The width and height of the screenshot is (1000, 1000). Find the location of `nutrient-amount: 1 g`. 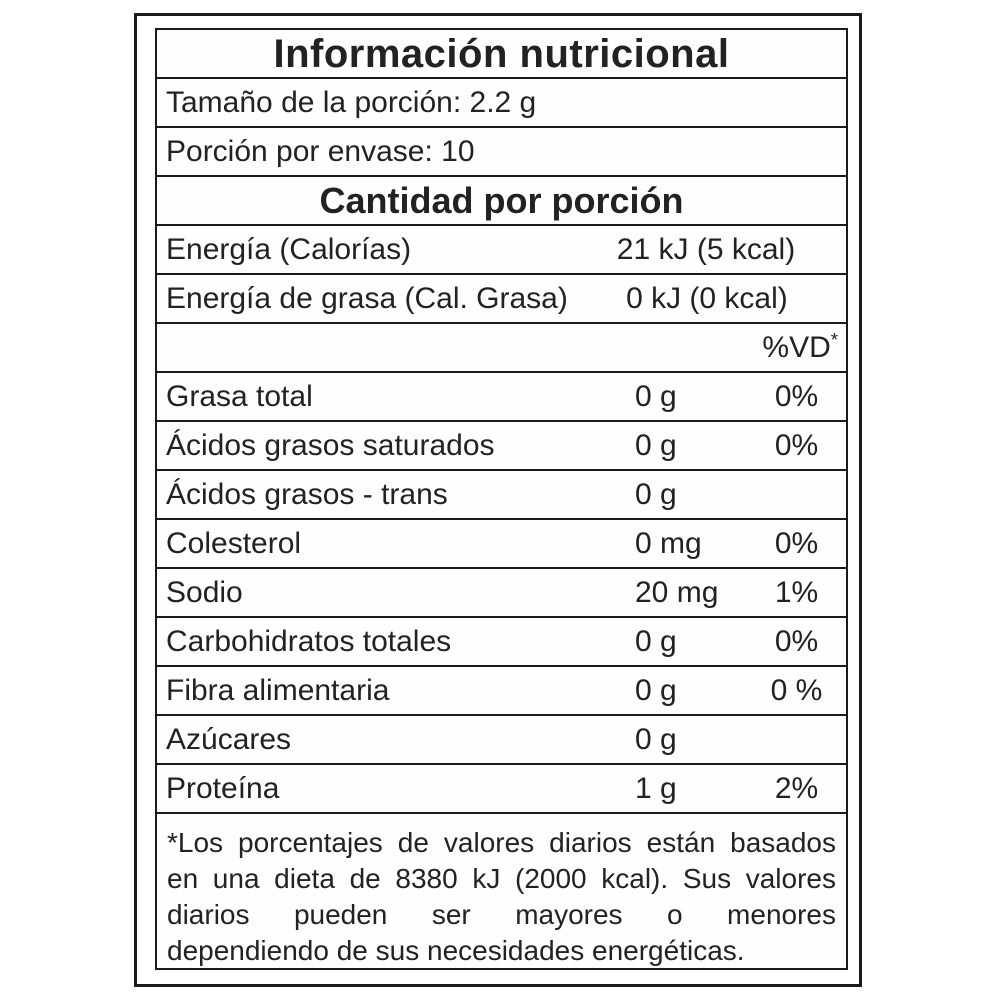

nutrient-amount: 1 g is located at coordinates (656, 788).